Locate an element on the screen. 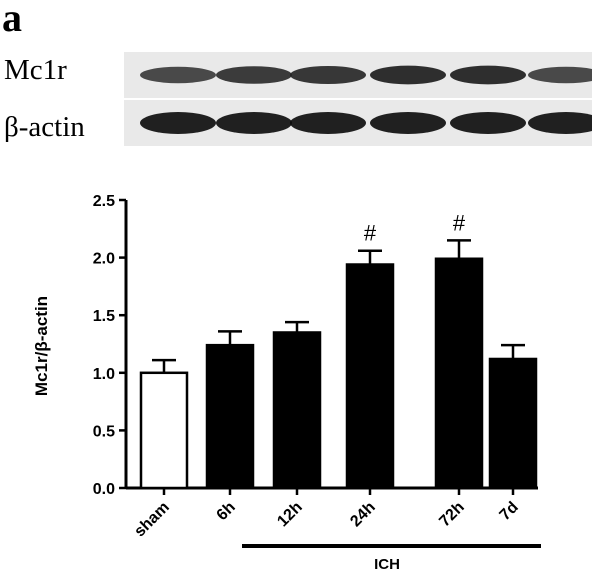  group-label: ICH is located at coordinates (387, 564).